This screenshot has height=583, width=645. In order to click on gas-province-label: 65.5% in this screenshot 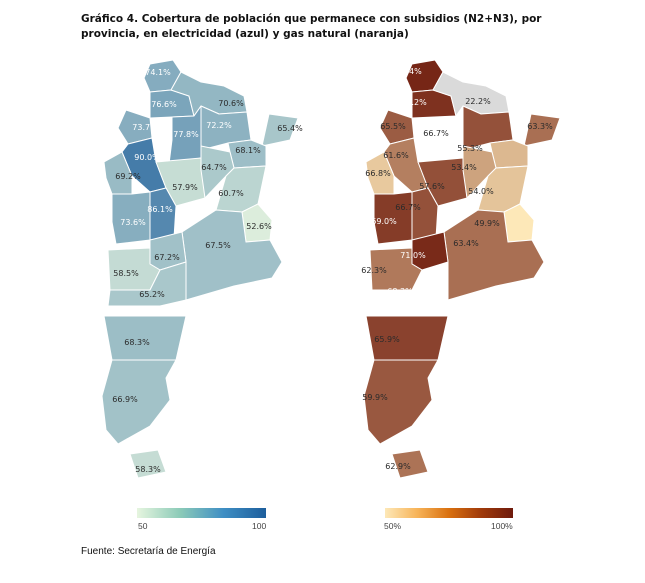, I will do `click(393, 126)`.